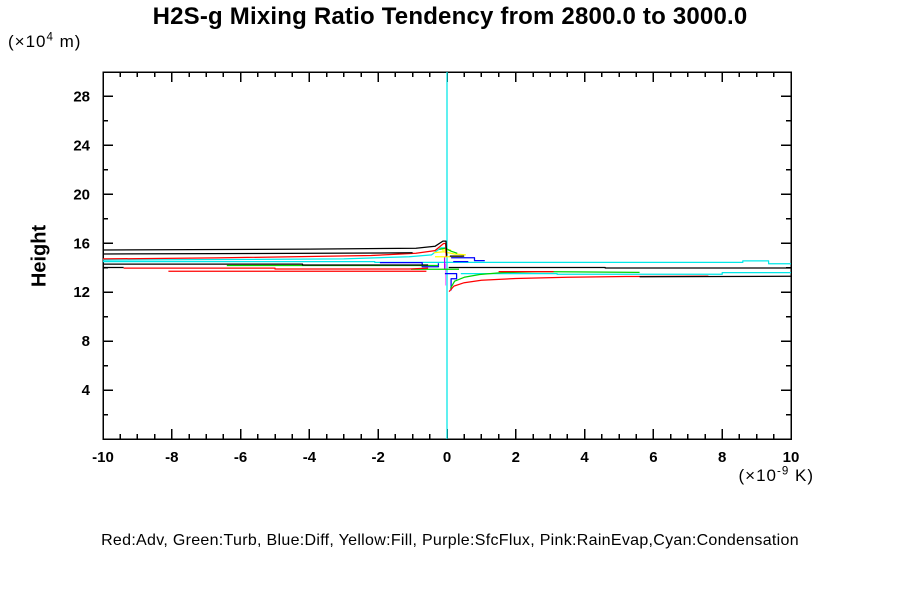 The image size is (900, 600). I want to click on x-tick-label: -4, so click(310, 457).